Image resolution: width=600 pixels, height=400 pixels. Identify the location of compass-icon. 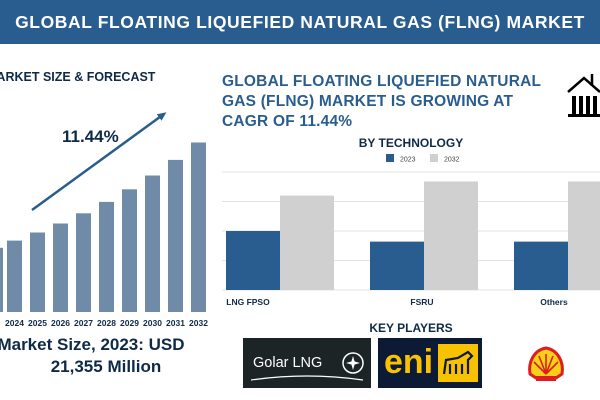
(353, 363).